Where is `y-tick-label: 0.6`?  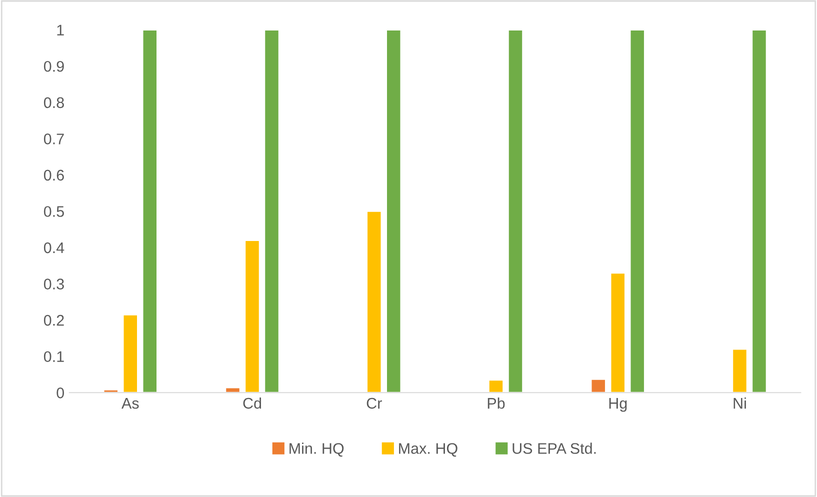 y-tick-label: 0.6 is located at coordinates (54, 175).